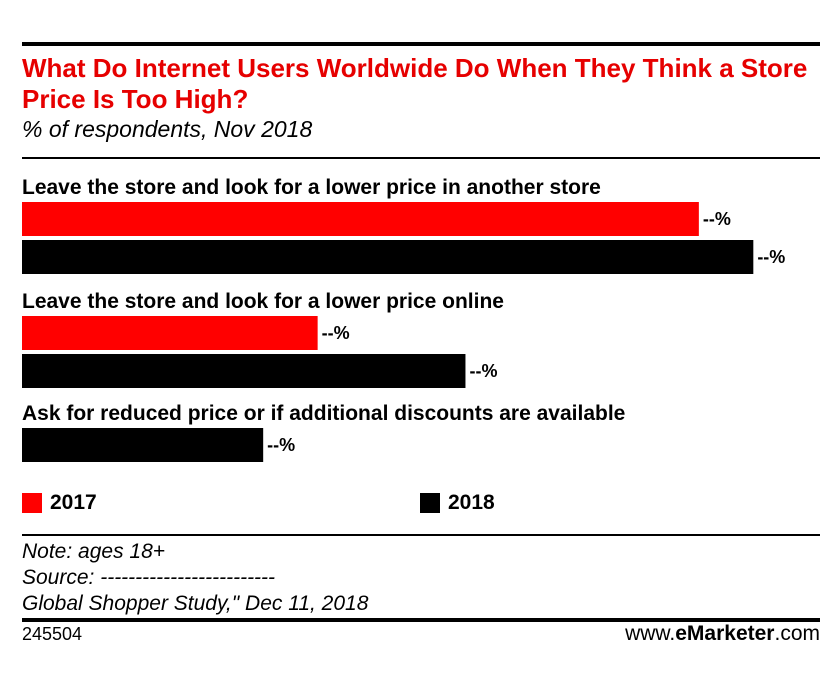 Image resolution: width=840 pixels, height=674 pixels. What do you see at coordinates (94, 551) in the screenshot?
I see `note-text: Note: ages 18+` at bounding box center [94, 551].